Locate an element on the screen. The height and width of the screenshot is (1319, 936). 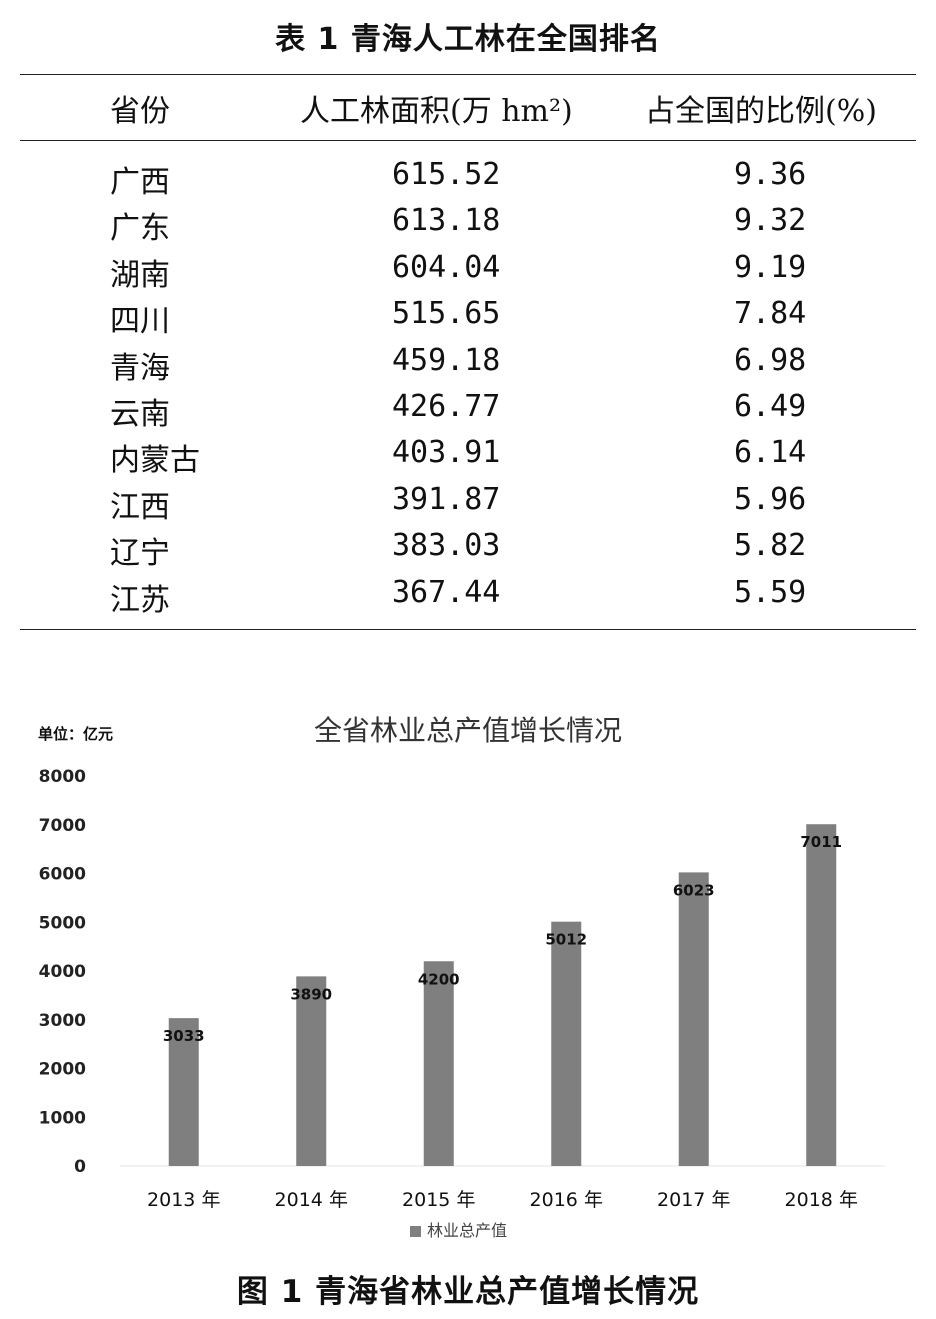
data-label: 7011 is located at coordinates (821, 842).